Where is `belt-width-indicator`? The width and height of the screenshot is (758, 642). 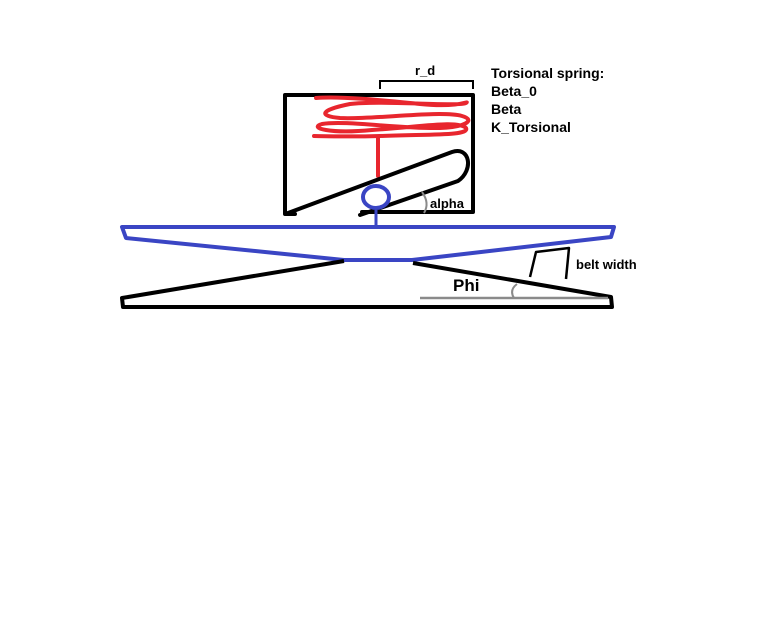 belt-width-indicator is located at coordinates (549, 263).